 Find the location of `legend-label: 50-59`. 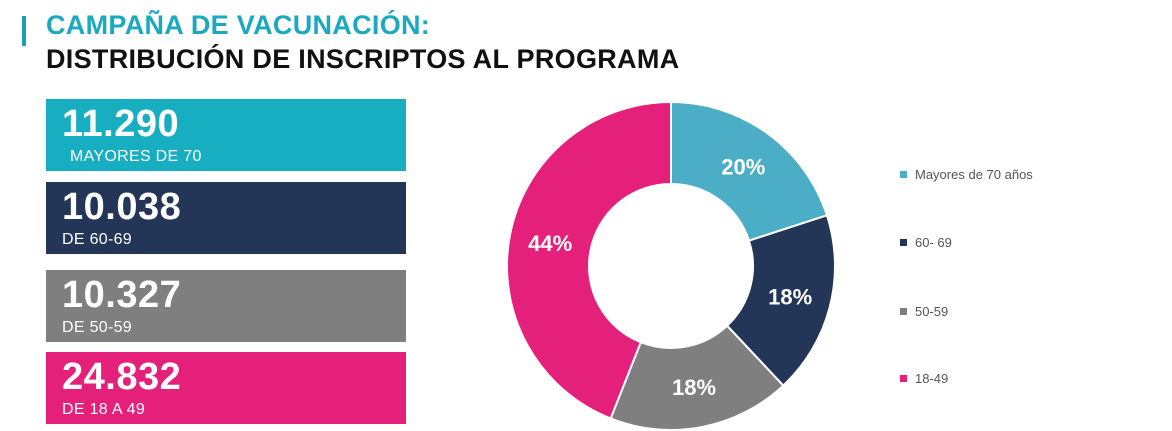

legend-label: 50-59 is located at coordinates (932, 311).